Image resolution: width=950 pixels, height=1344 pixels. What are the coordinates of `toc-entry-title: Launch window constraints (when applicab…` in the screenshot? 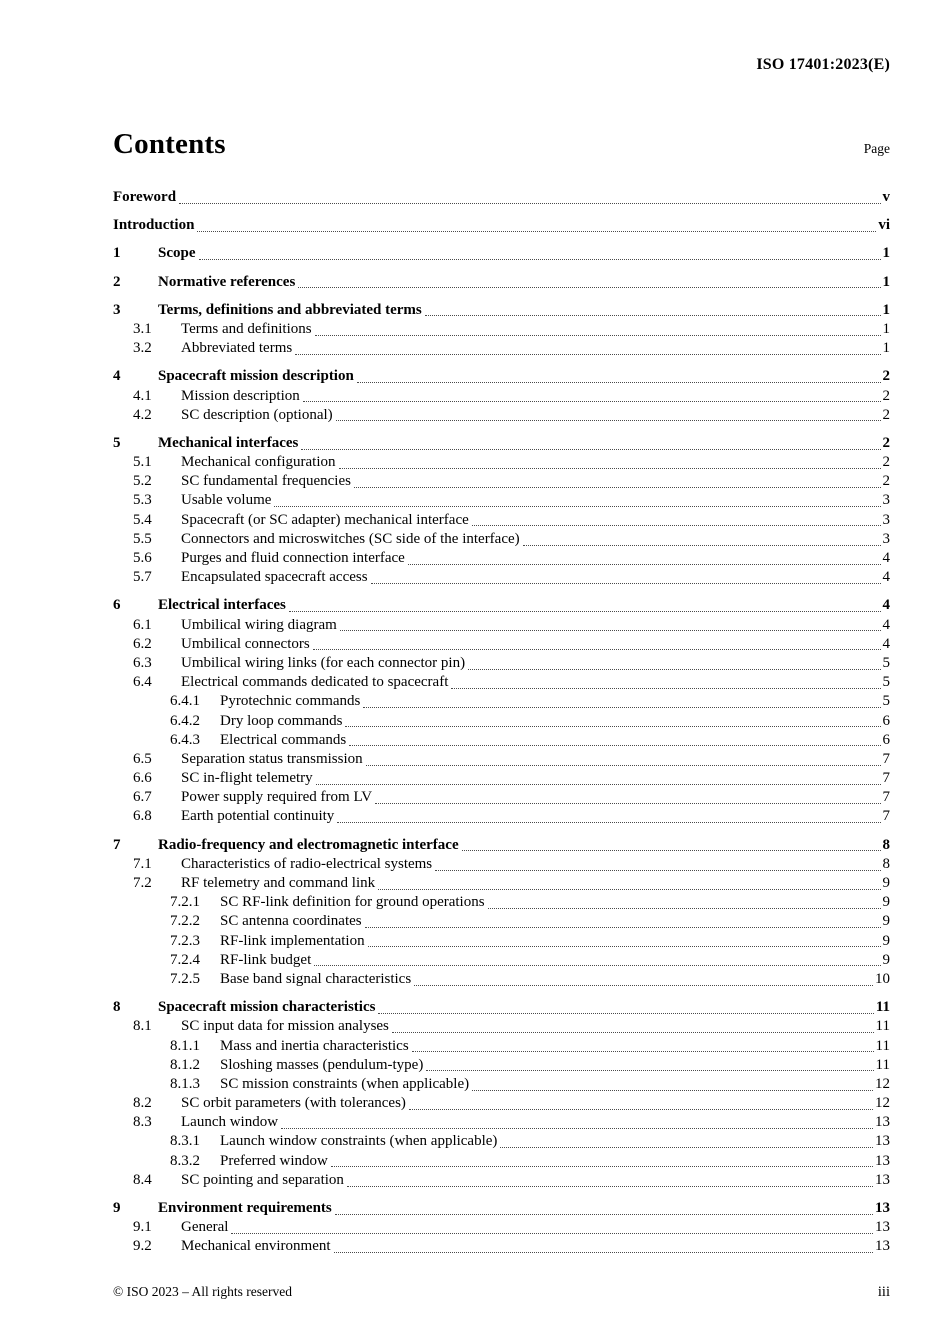 It's located at (359, 1141).